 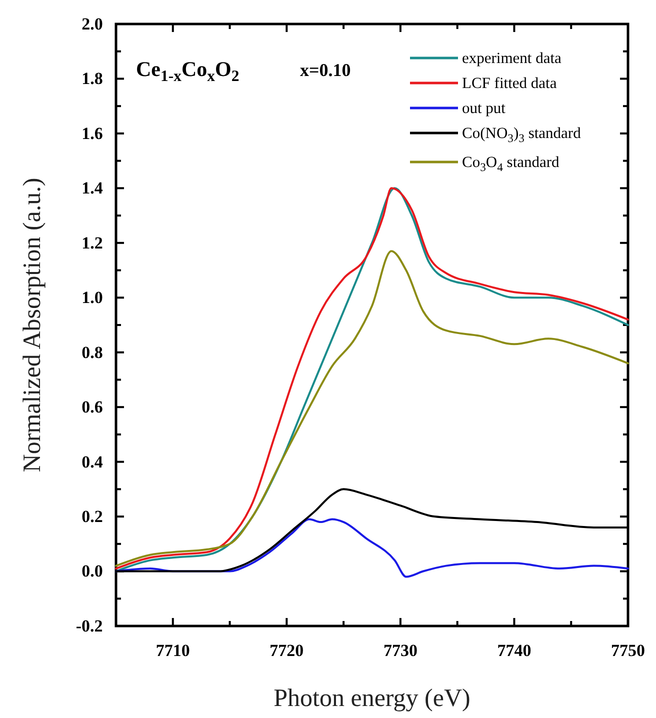 I want to click on y-tick-label: 1.0, so click(x=92, y=298).